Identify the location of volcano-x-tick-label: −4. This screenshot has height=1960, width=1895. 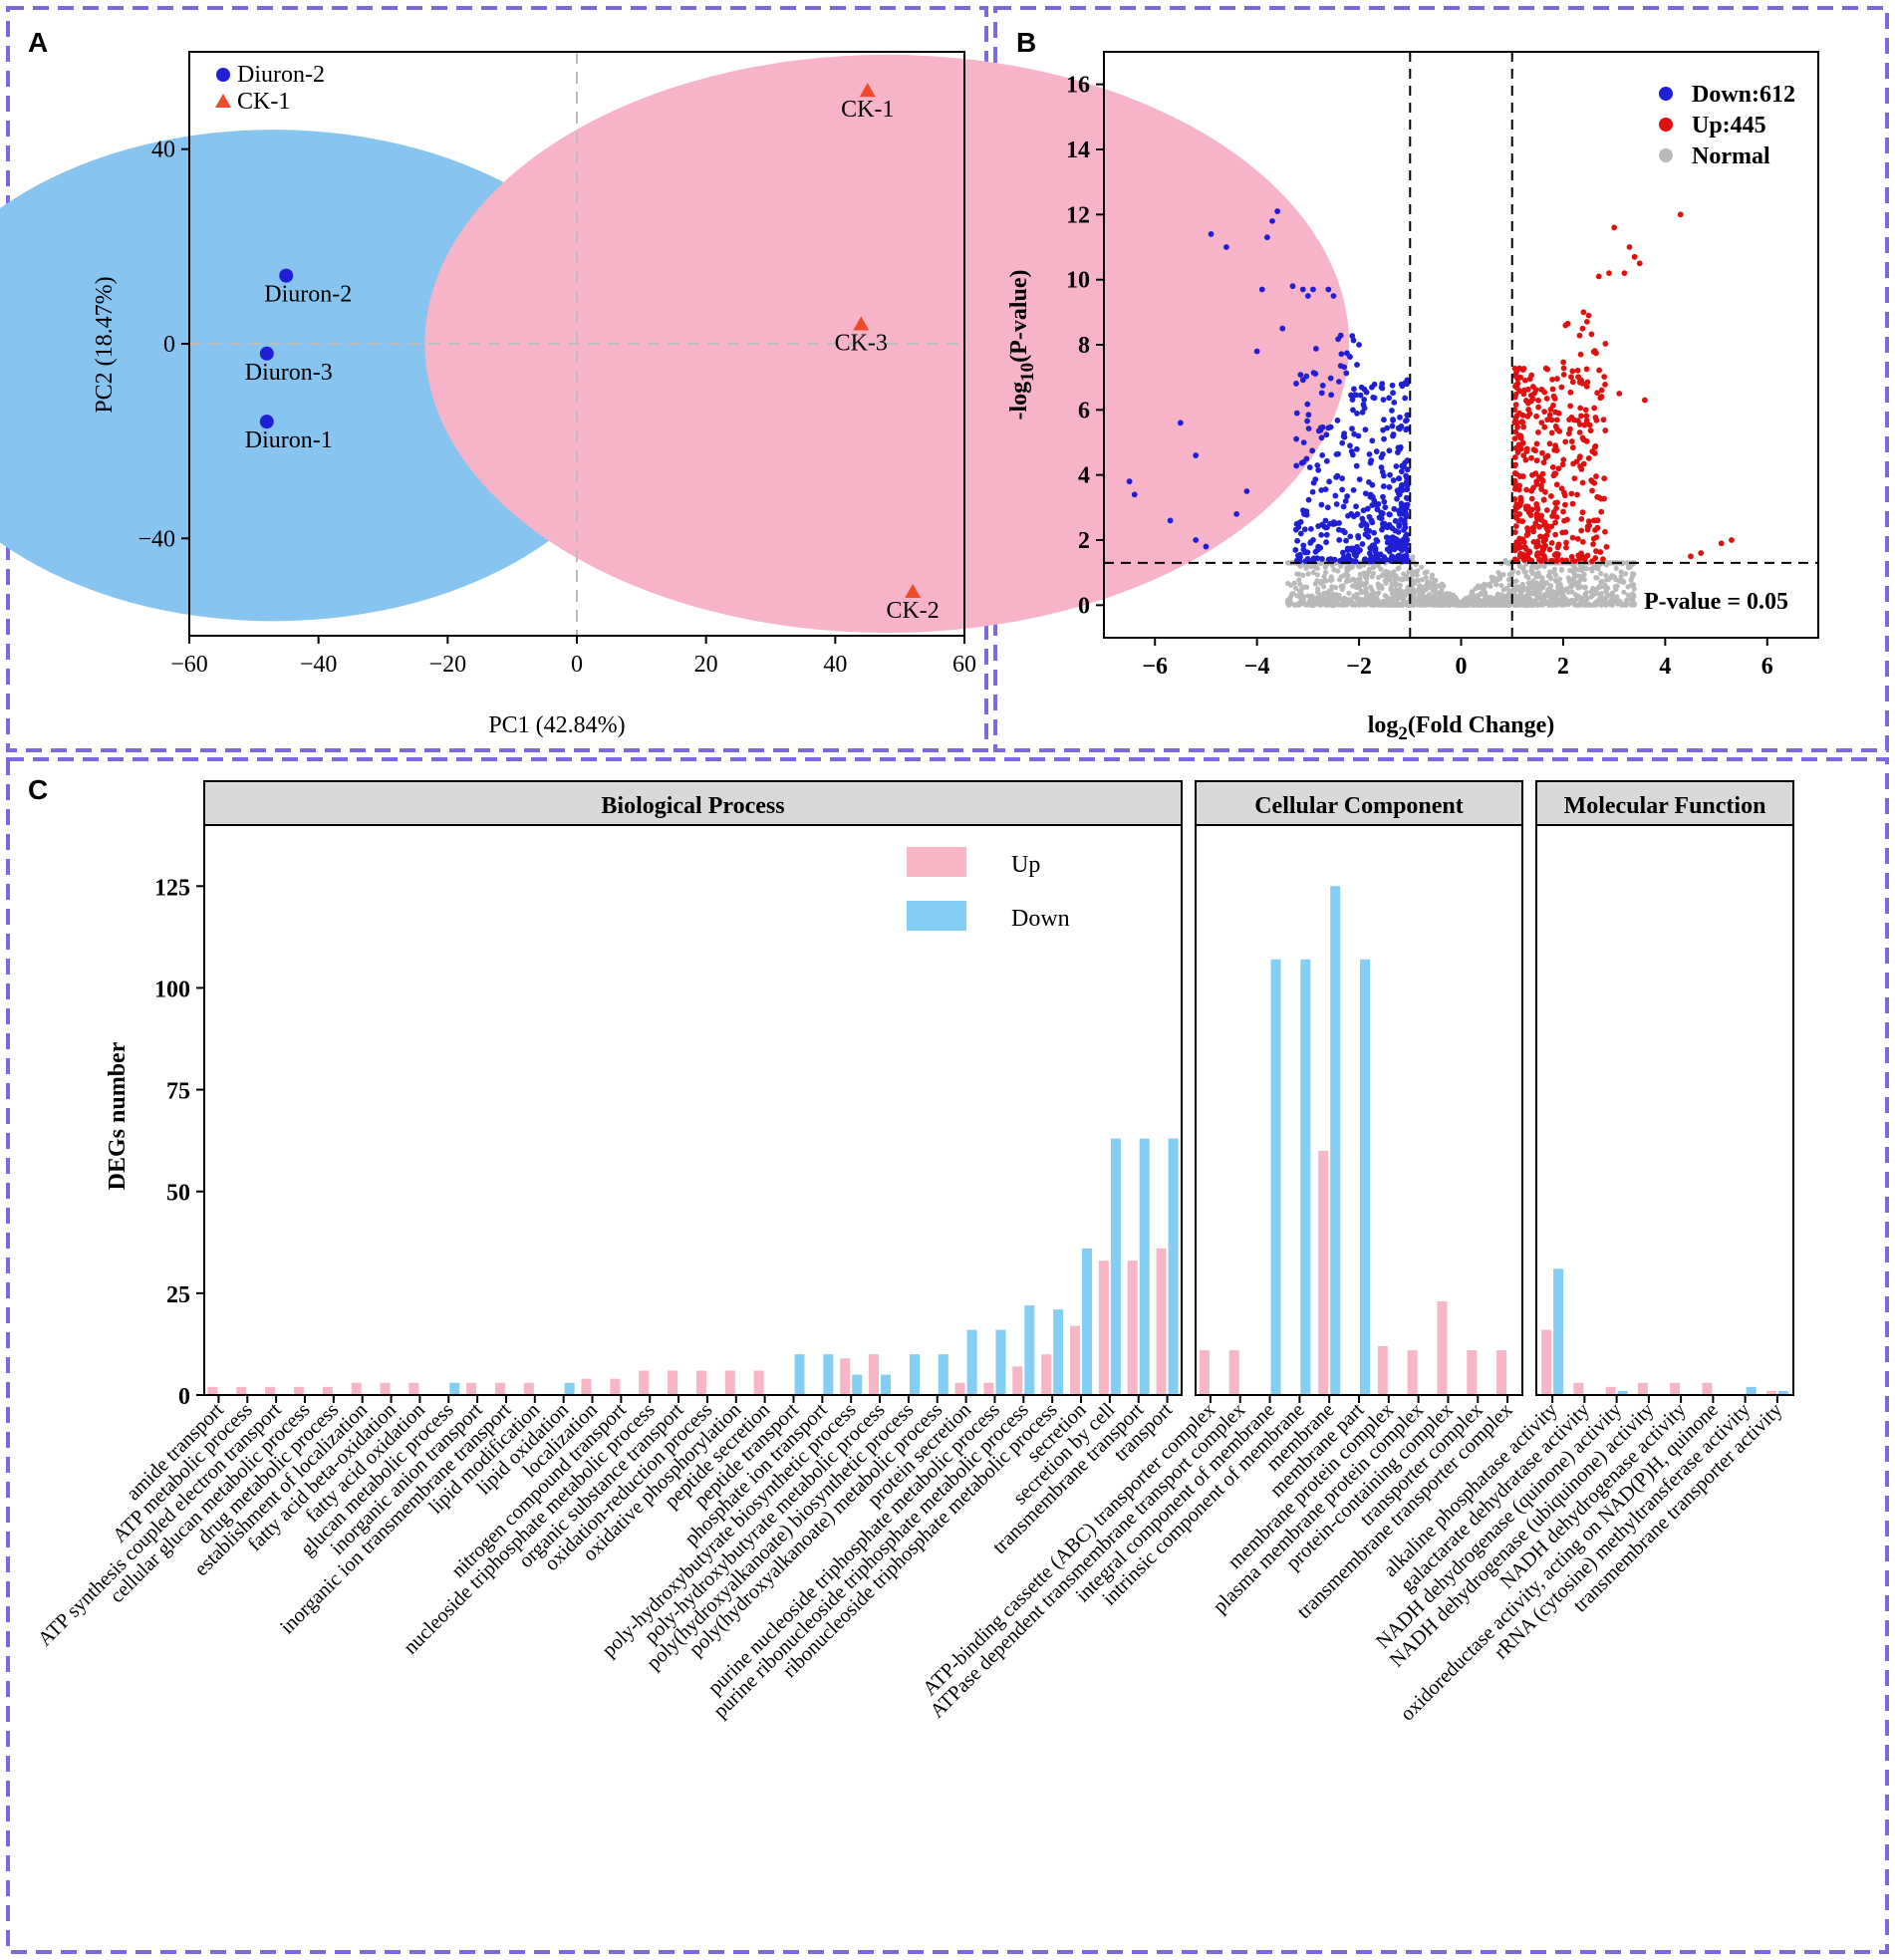
(1257, 667).